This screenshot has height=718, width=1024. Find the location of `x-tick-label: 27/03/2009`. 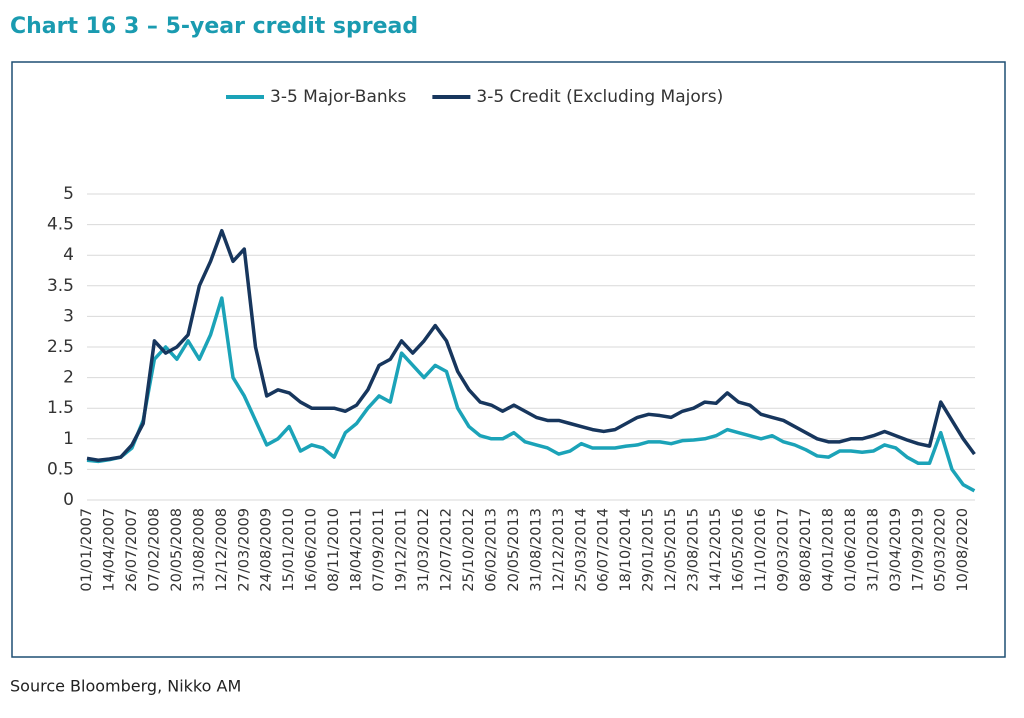

x-tick-label: 27/03/2009 is located at coordinates (244, 550).